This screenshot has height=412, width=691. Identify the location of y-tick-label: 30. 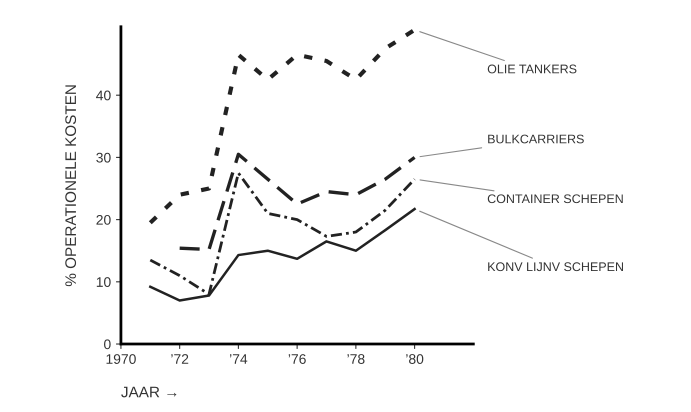
(103, 157).